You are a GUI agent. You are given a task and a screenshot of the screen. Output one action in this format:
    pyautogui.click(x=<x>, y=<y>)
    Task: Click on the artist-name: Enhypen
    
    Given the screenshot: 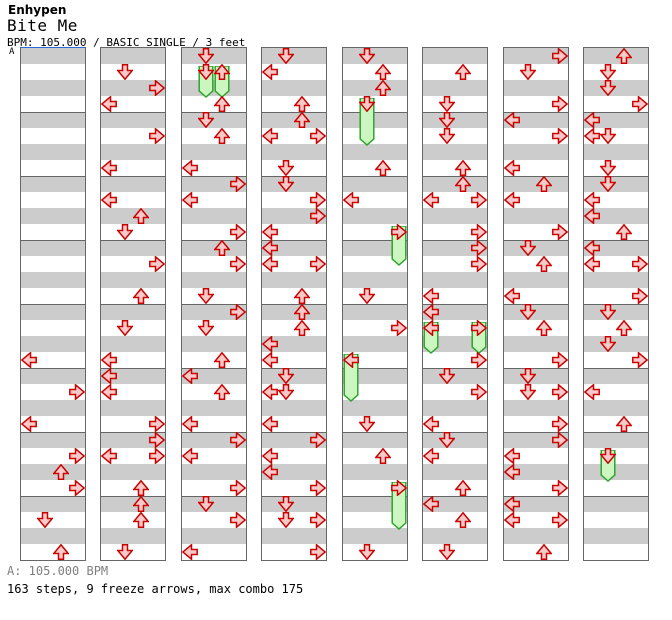 What is the action you would take?
    pyautogui.click(x=37, y=10)
    